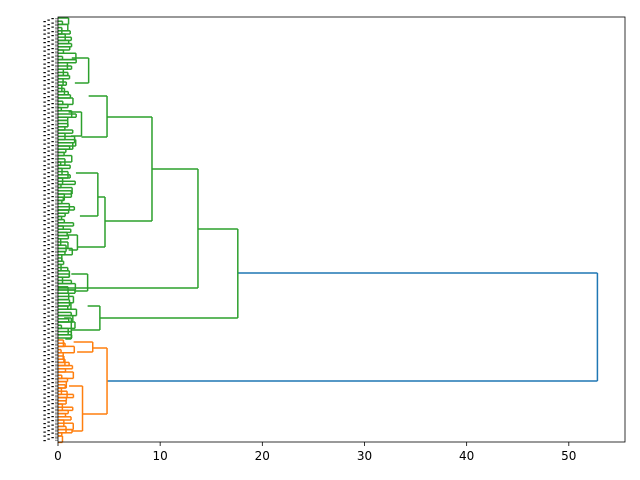 This screenshot has width=640, height=480. I want to click on x-axis-ticks: 0 10 20 30 40 50, so click(315, 452).